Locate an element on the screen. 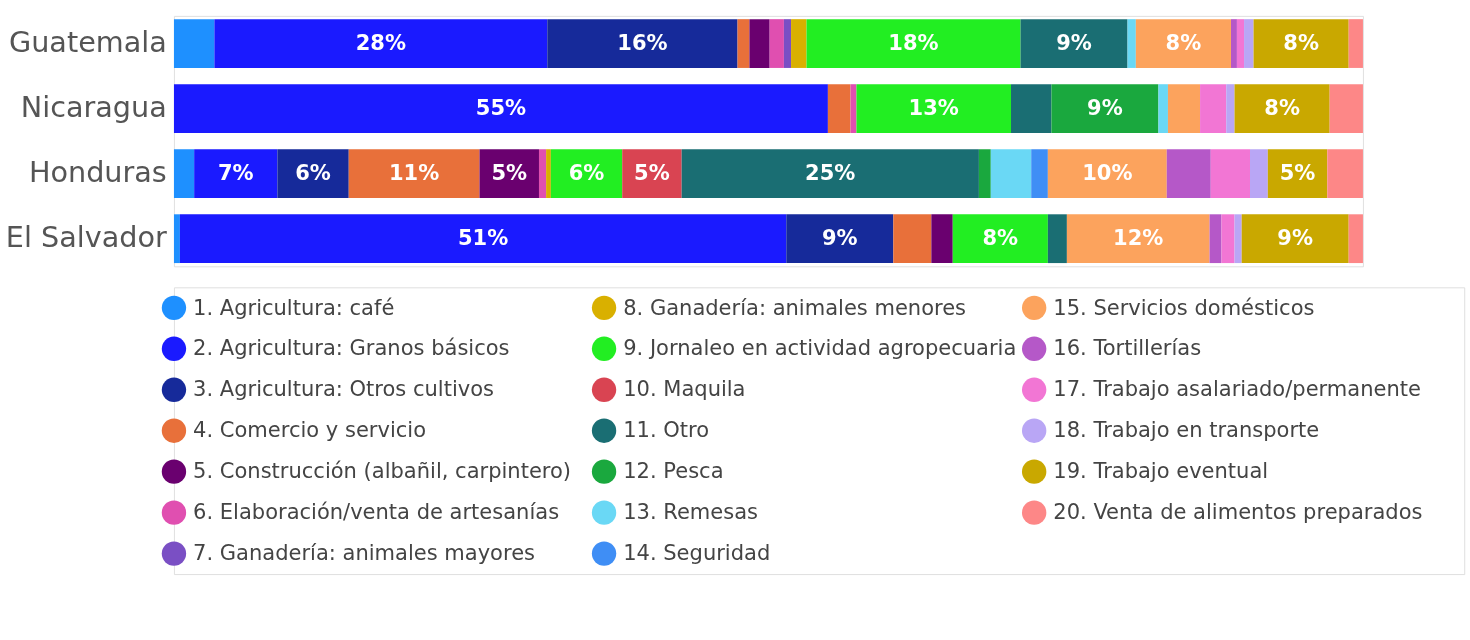  data-label: 7% is located at coordinates (235, 173).